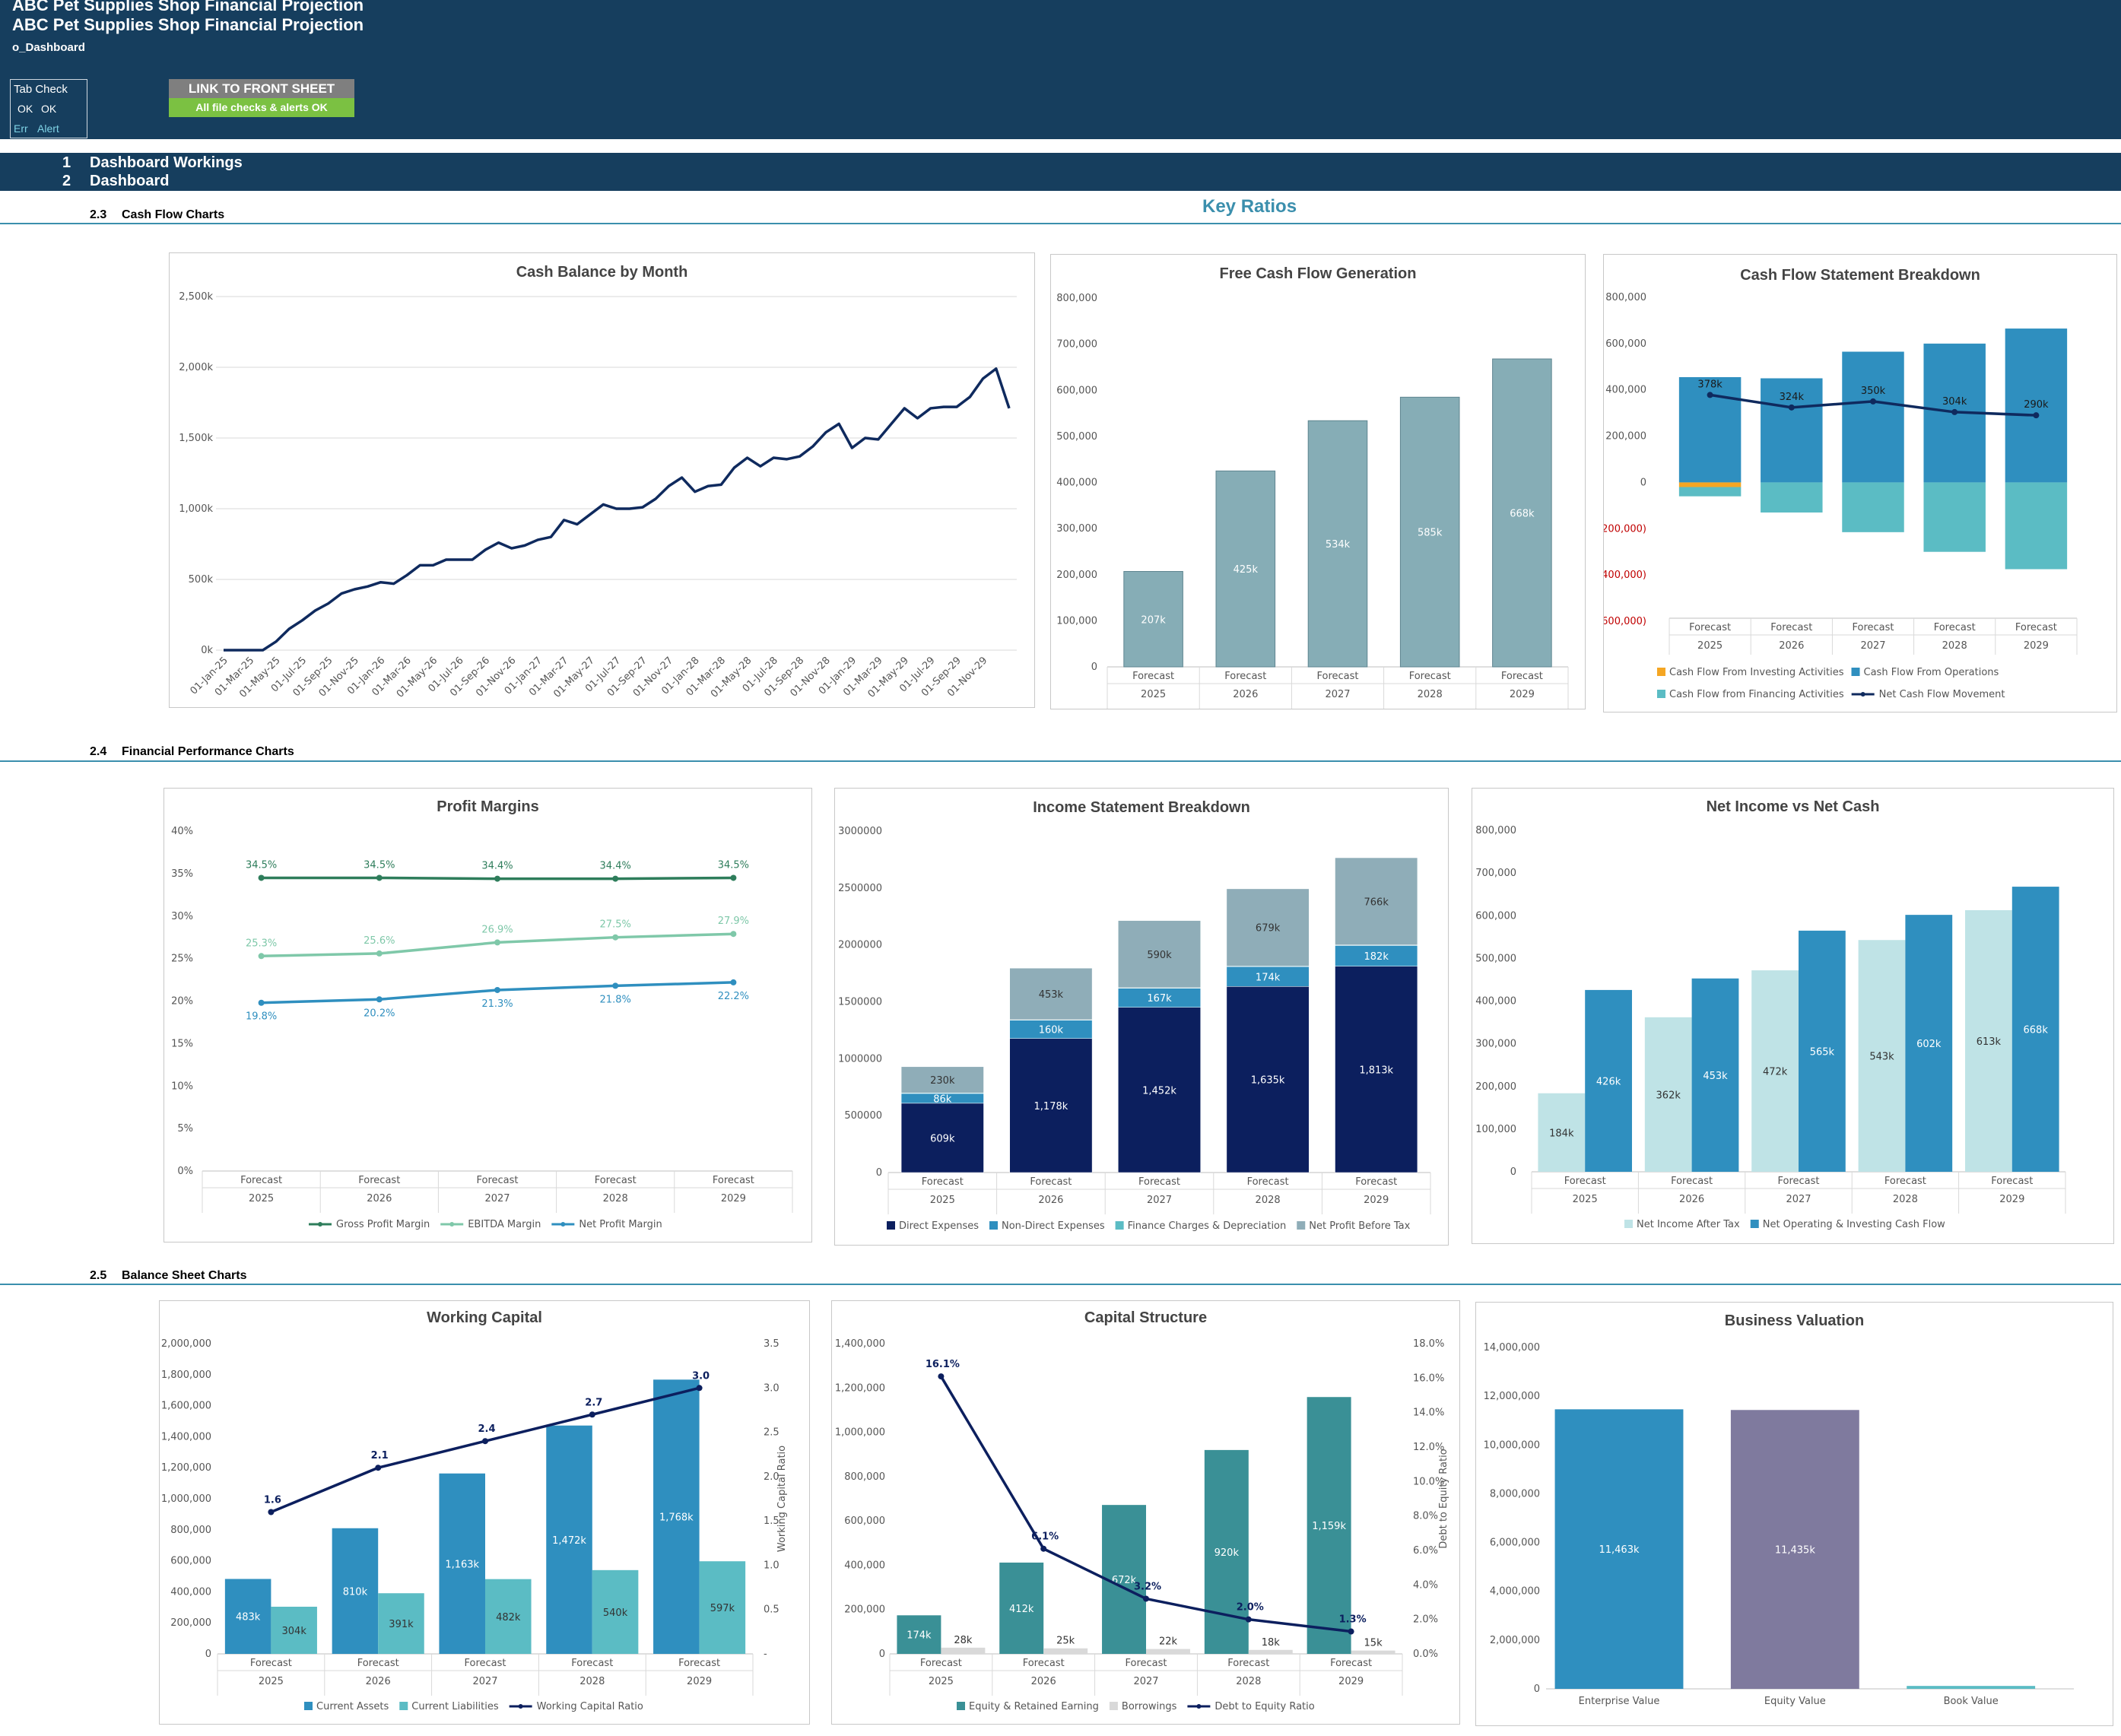 This screenshot has height=1736, width=2121. What do you see at coordinates (1060, 172) in the screenshot?
I see `dashboard-nav: 1 Dashboard Workings 2 Dashboard` at bounding box center [1060, 172].